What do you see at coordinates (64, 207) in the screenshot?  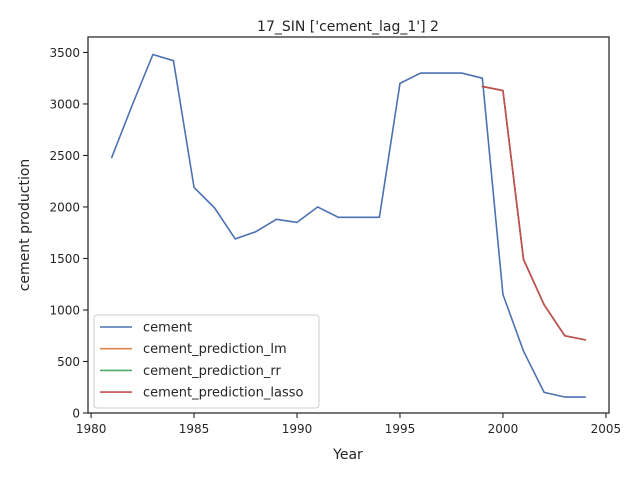 I see `y-tick-label: 2000` at bounding box center [64, 207].